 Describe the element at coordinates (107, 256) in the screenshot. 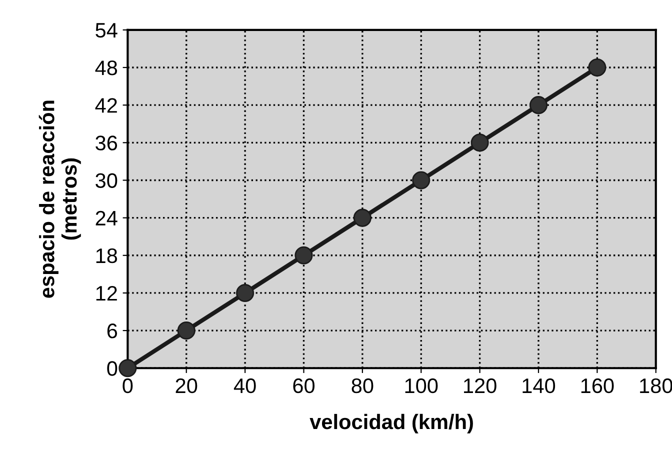

I see `y-tick-label: 18` at that location.